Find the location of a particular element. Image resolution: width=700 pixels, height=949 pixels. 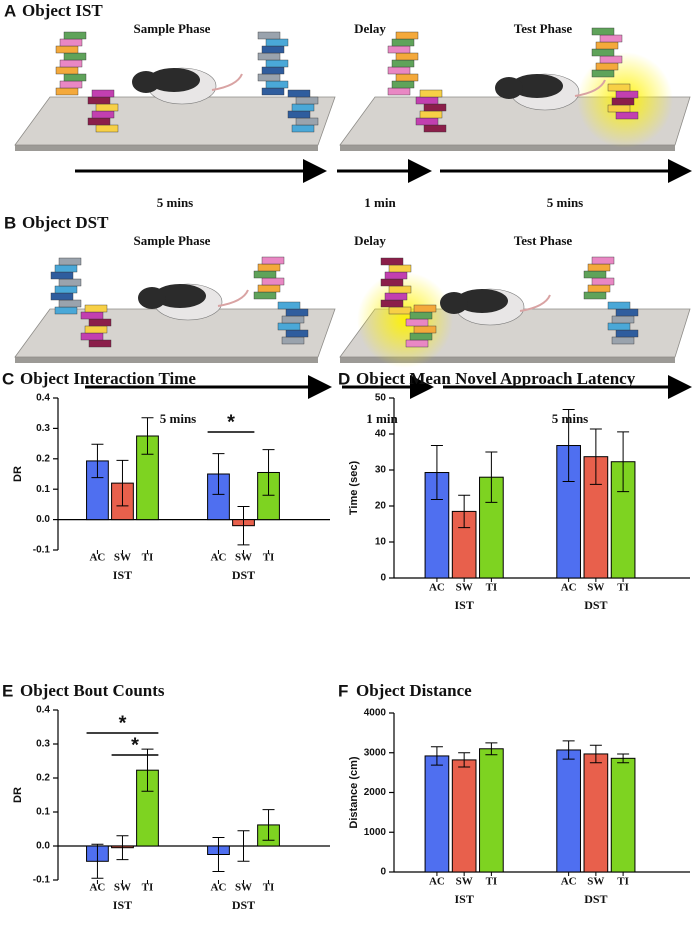

y-axis-label: DR is located at coordinates (18, 474).